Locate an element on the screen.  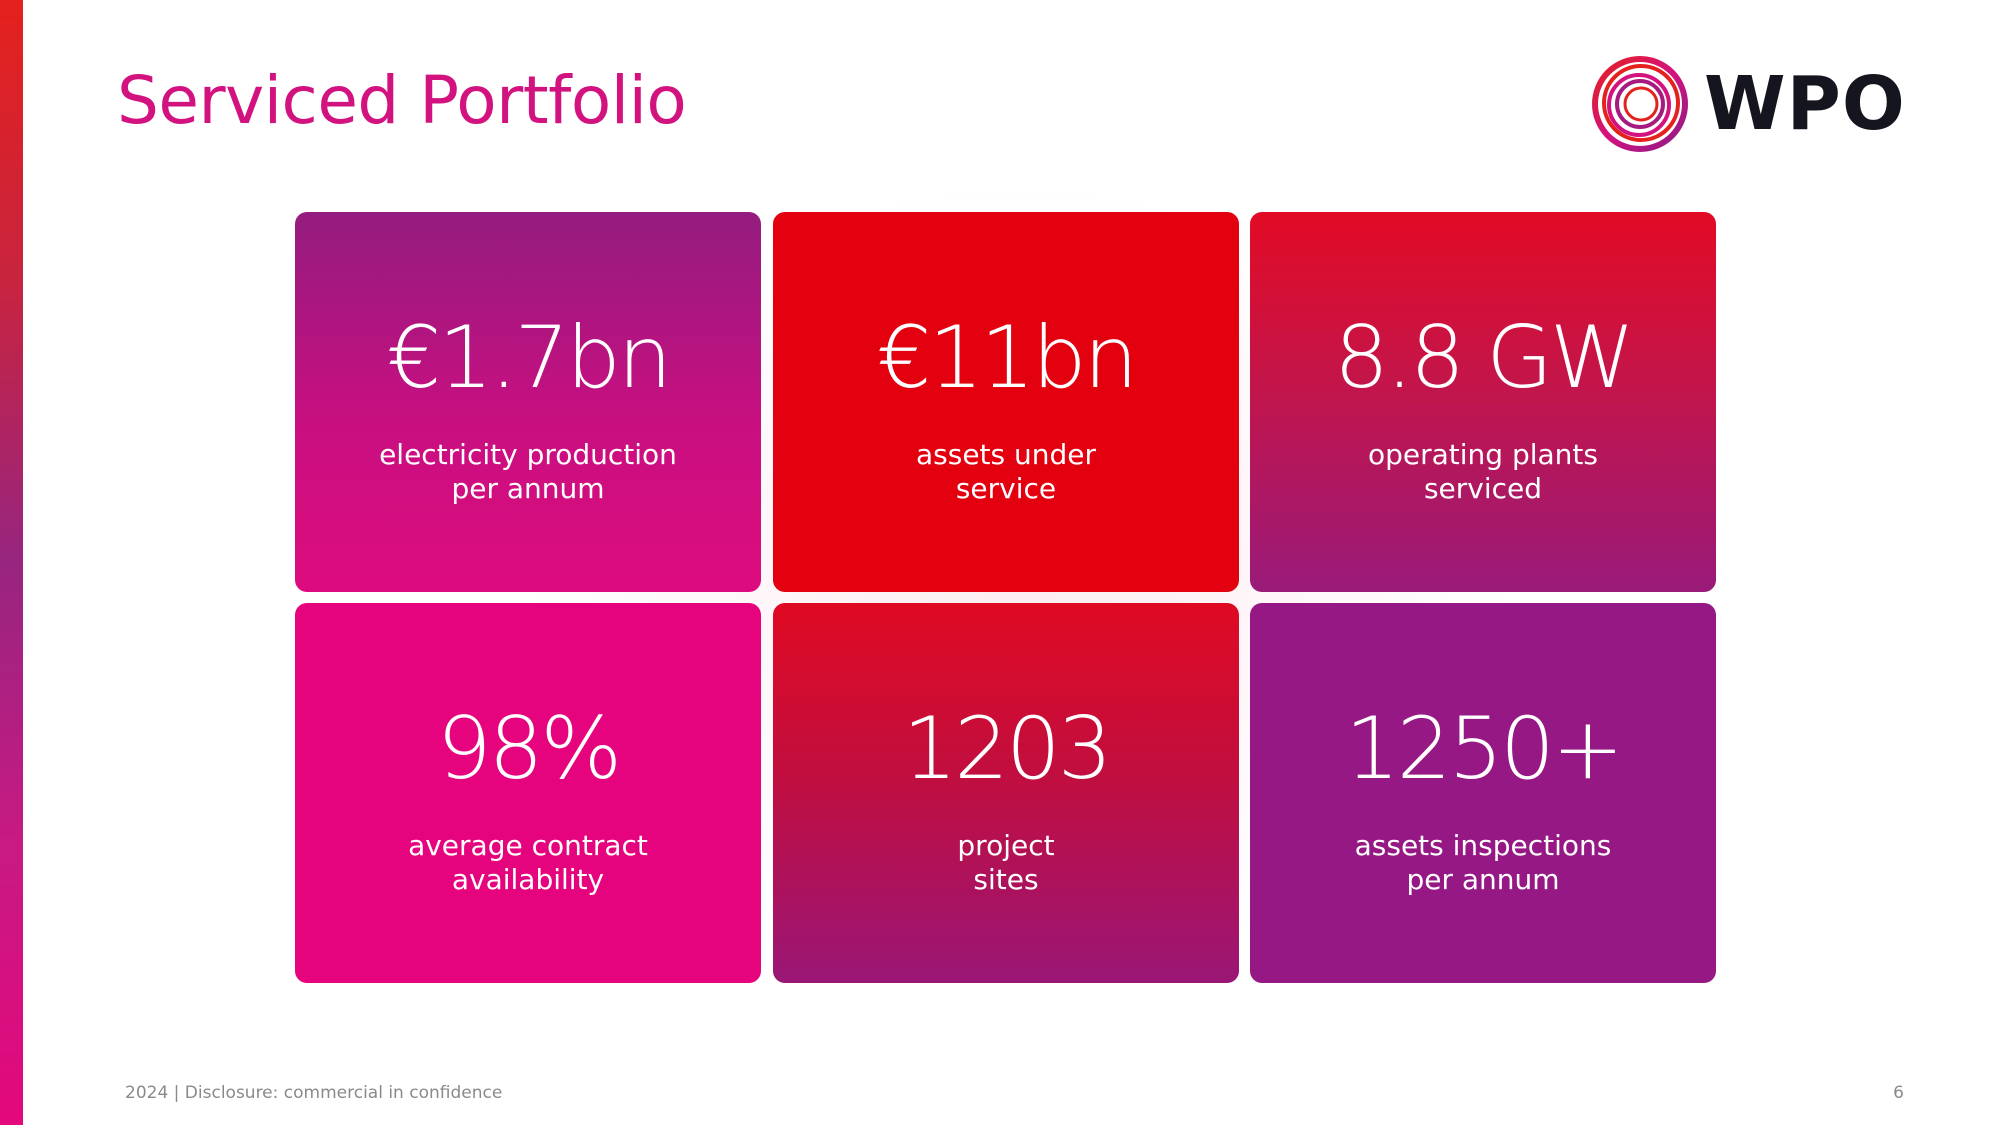
stat-caption: electricity production per annum is located at coordinates (528, 471).